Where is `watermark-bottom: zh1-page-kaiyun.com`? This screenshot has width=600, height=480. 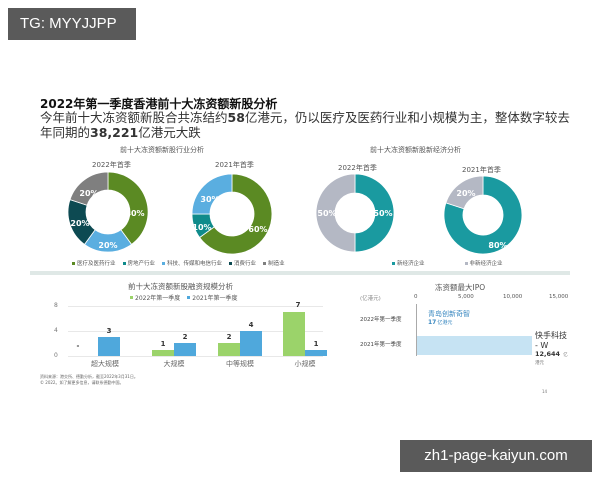
watermark-bottom: zh1-page-kaiyun.com is located at coordinates (496, 456).